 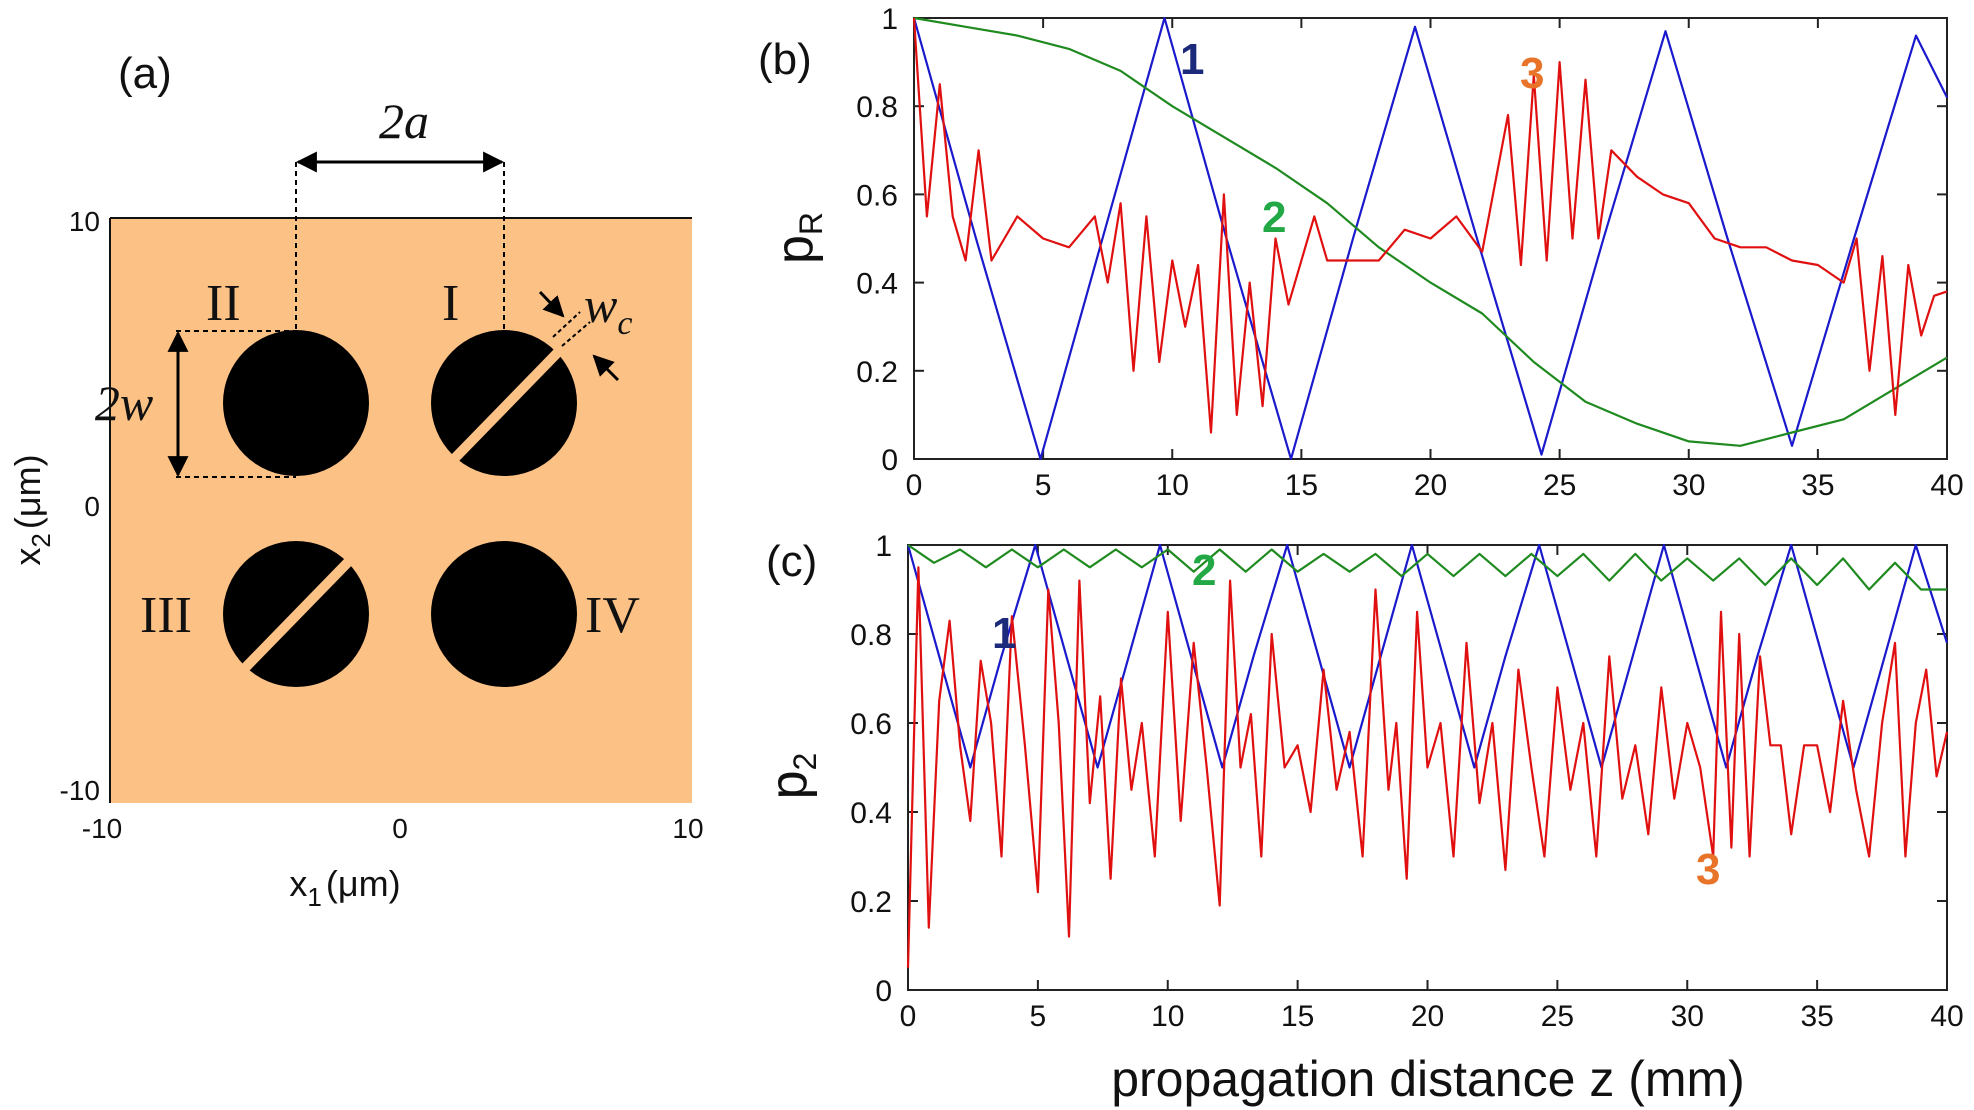 I want to click on c-x-tick-label: 0, so click(x=908, y=1016).